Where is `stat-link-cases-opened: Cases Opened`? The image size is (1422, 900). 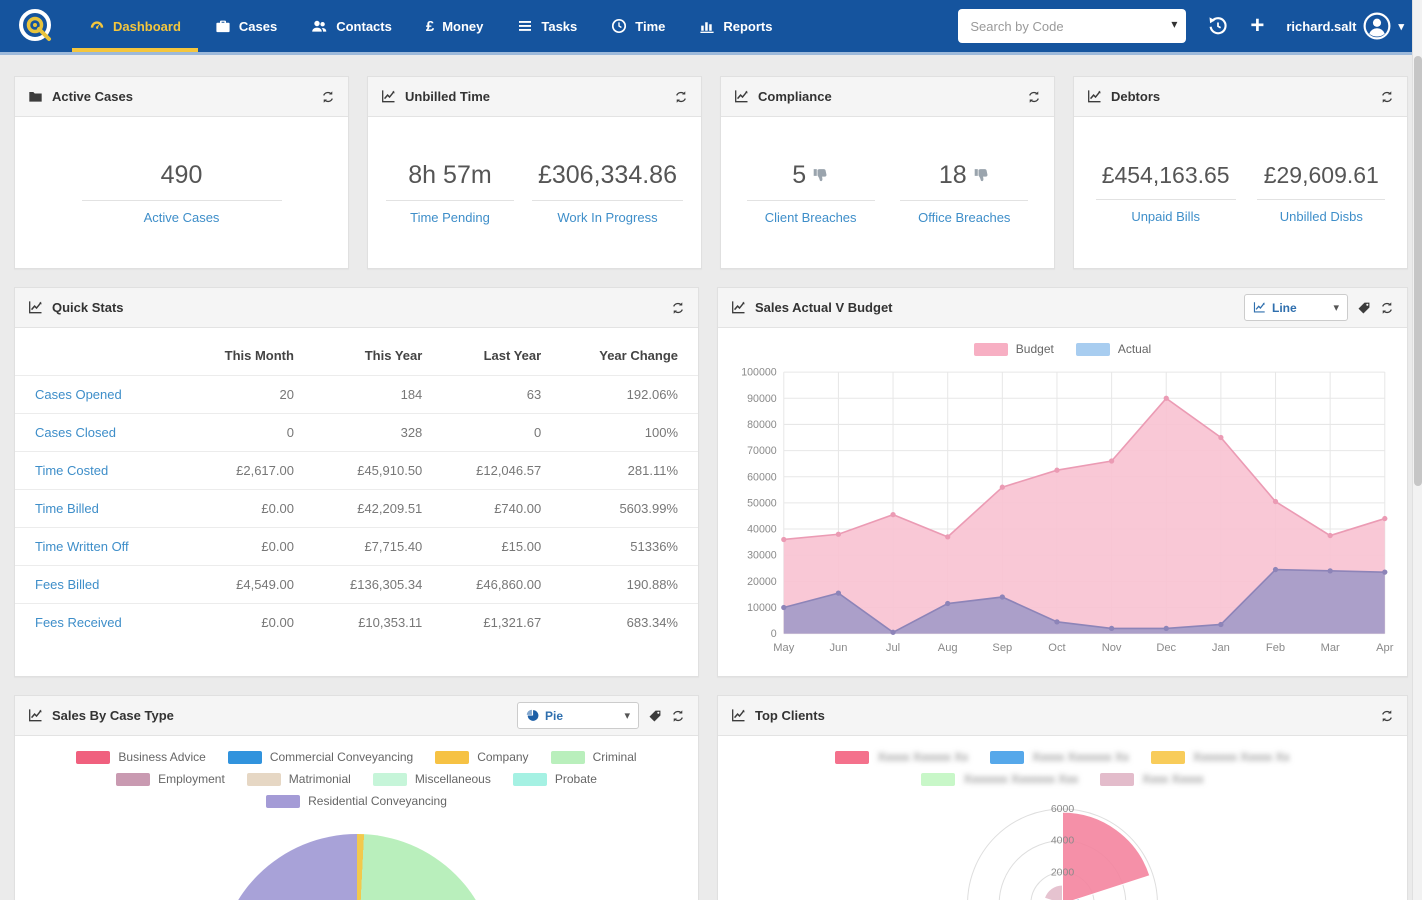
stat-link-cases-opened: Cases Opened is located at coordinates (78, 394).